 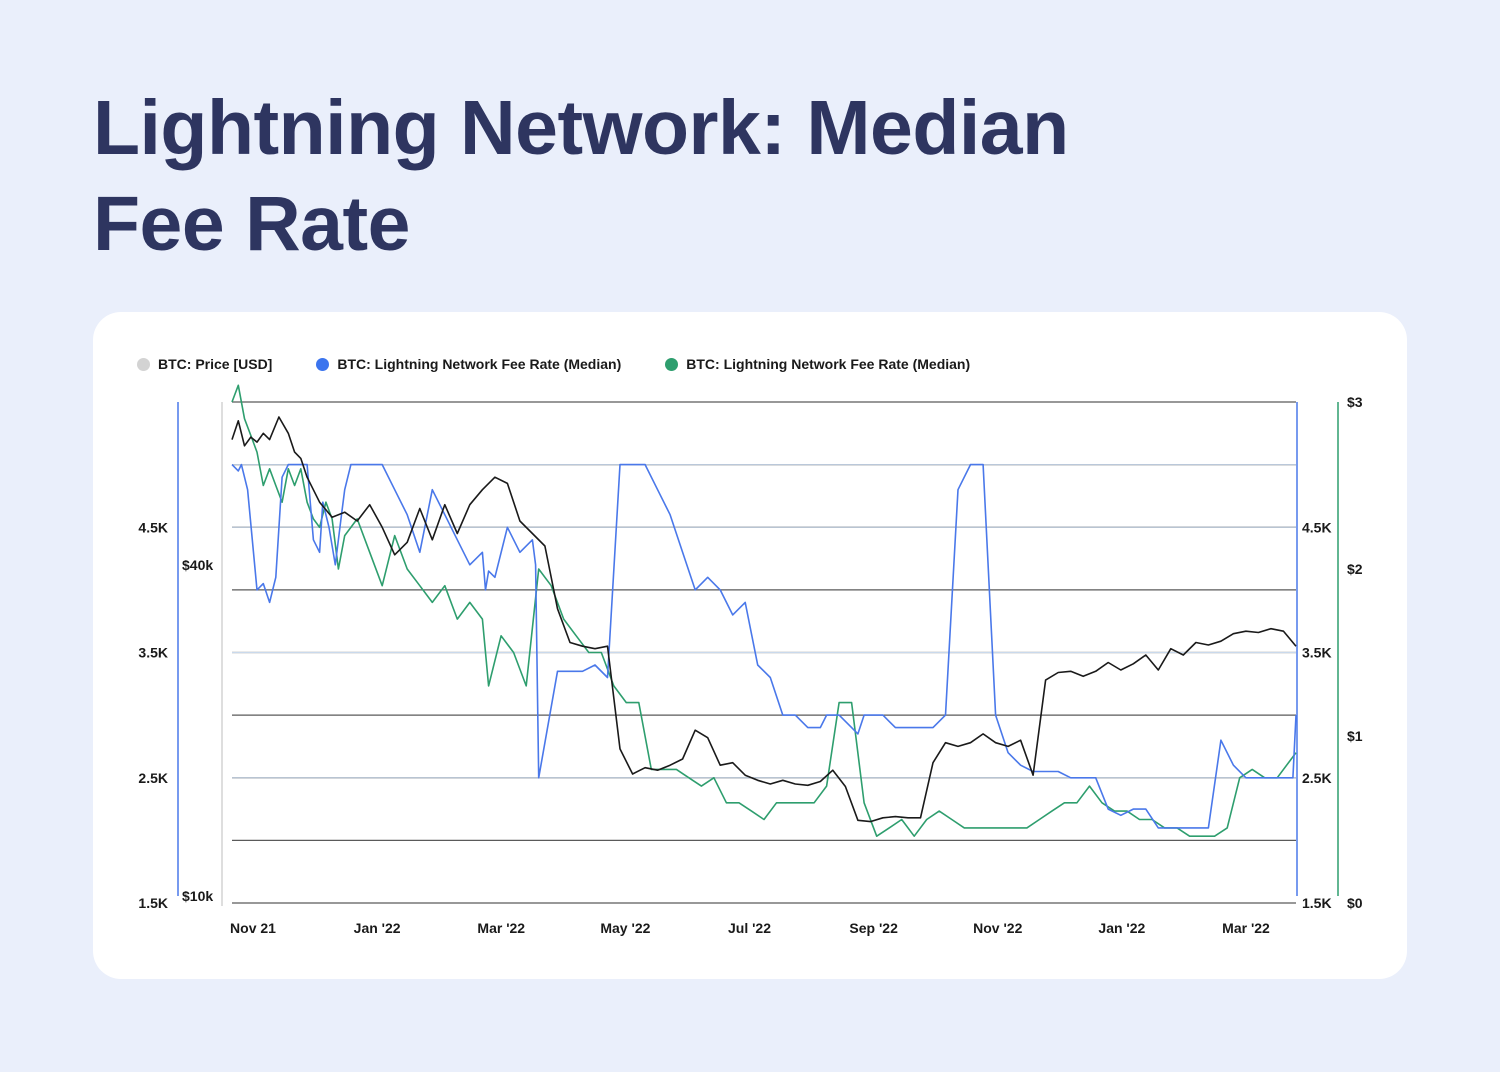 What do you see at coordinates (997, 928) in the screenshot?
I see `x-tick-6: Nov '22` at bounding box center [997, 928].